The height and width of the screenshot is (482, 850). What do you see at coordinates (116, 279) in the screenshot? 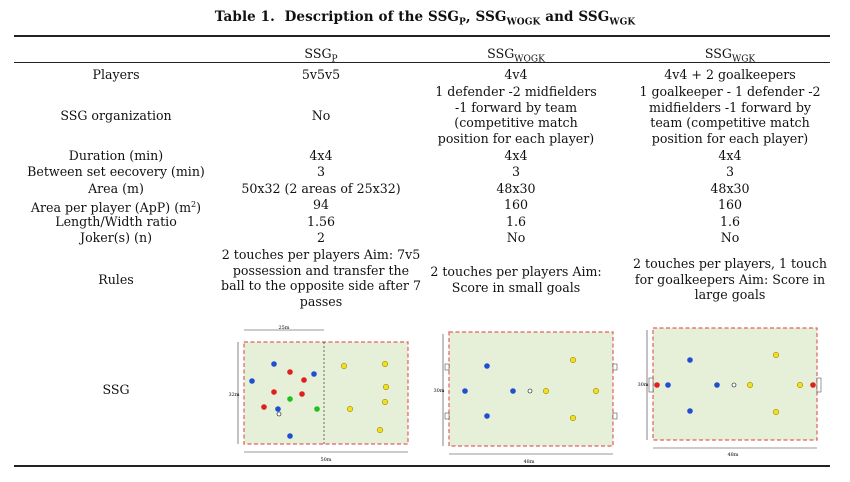
I see `row-label-rules: Rules` at bounding box center [116, 279].